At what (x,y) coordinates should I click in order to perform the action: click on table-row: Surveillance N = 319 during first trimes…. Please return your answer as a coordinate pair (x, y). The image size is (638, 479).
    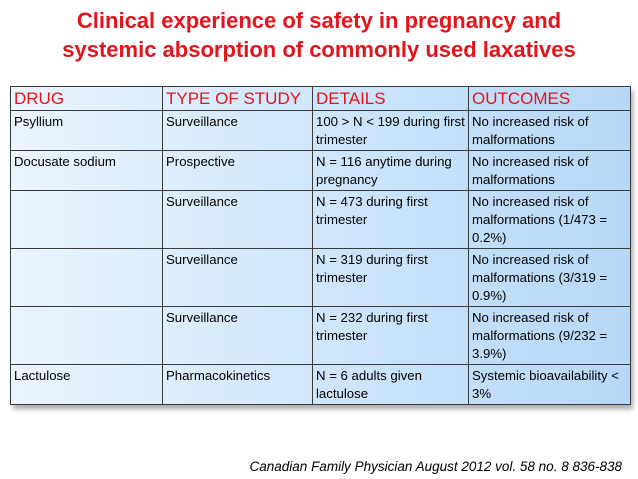
    Looking at the image, I should click on (320, 277).